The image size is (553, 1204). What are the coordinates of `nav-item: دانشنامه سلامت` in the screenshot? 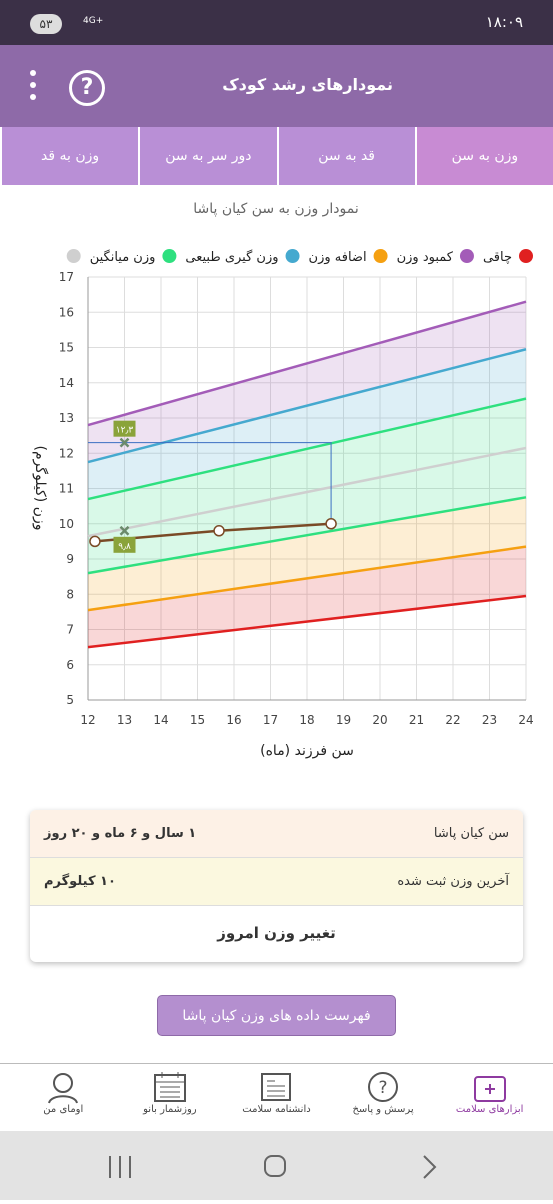 It's located at (276, 1097).